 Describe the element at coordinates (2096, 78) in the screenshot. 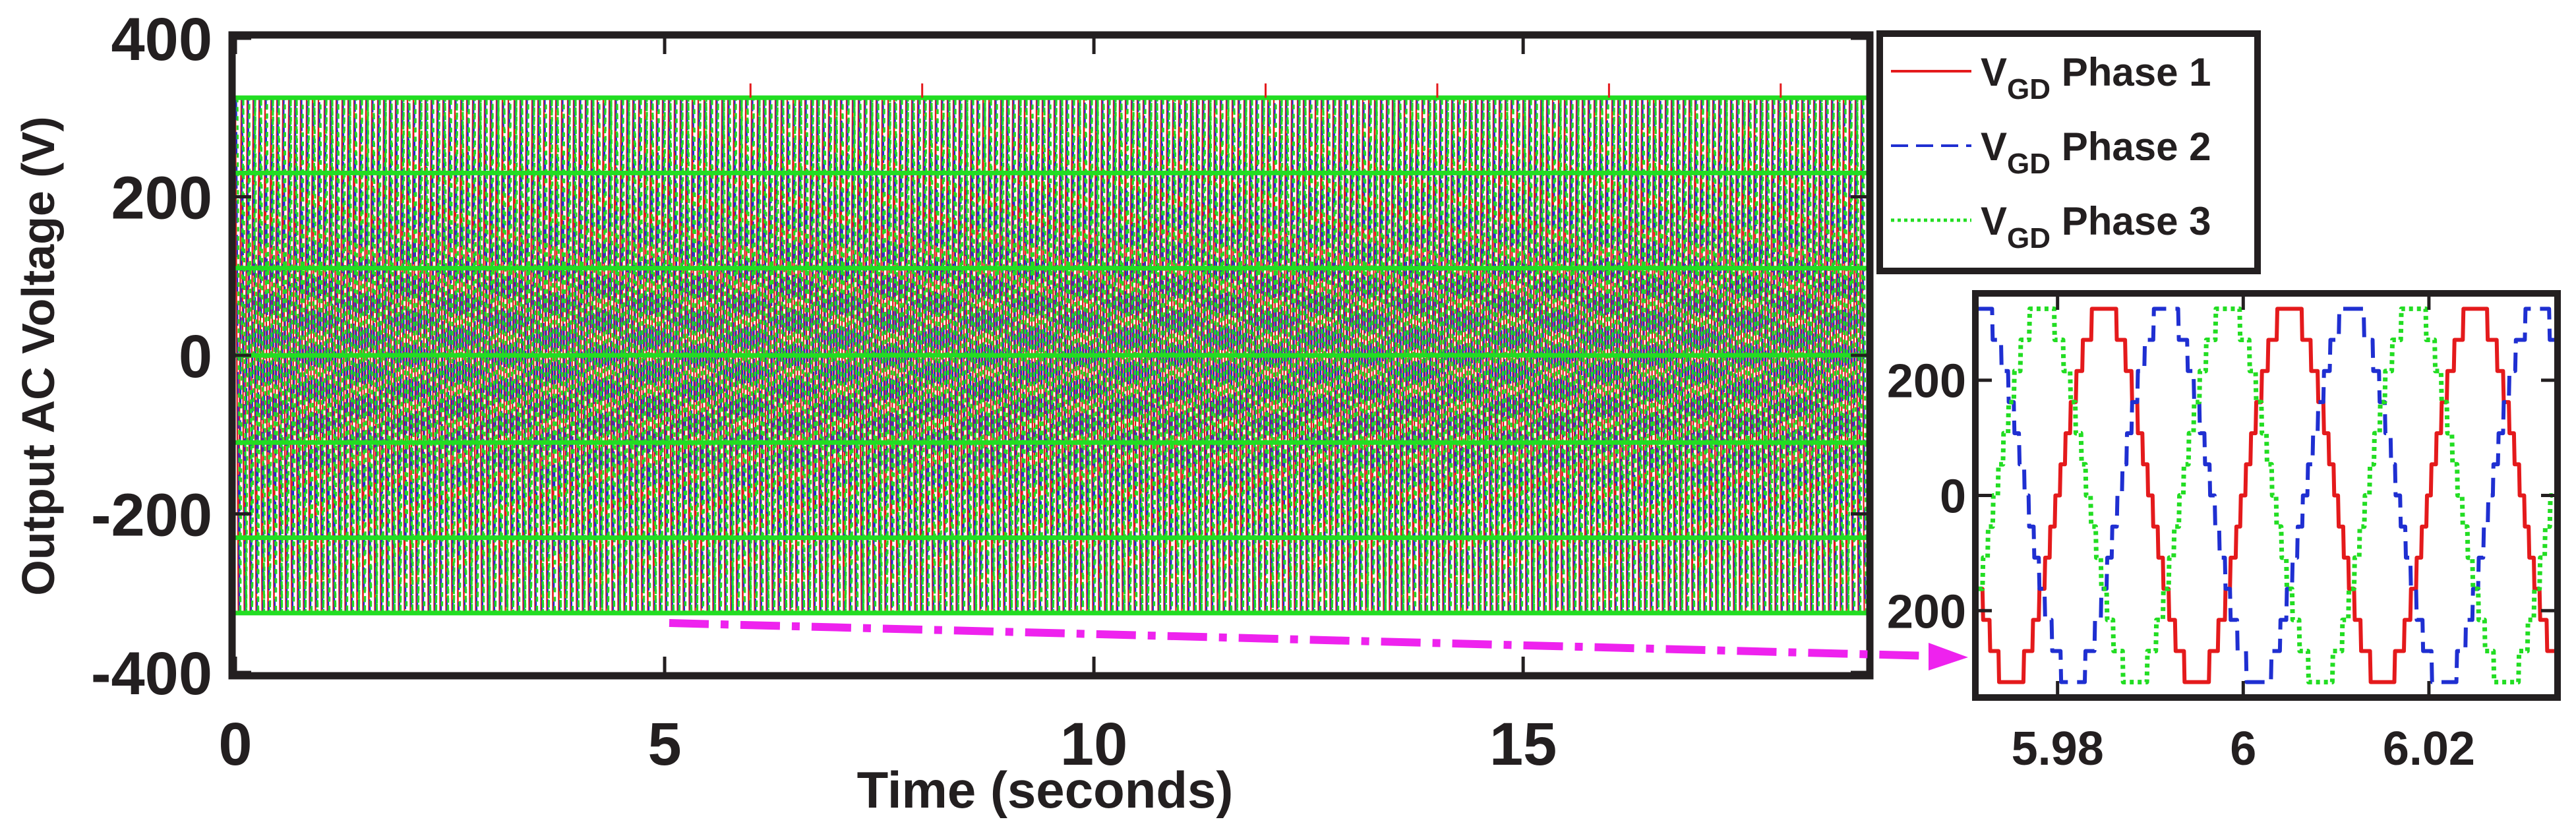

I see `legend-label-phase-1: VGD Phase 1` at that location.